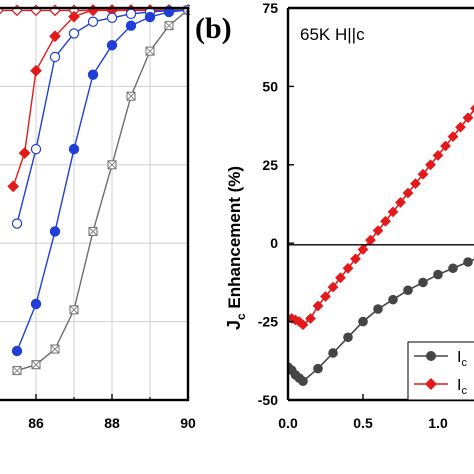 The image size is (474, 474). Describe the element at coordinates (236, 248) in the screenshot. I see `panel-b-y-axis-label: Jc Enhancement (%)` at that location.